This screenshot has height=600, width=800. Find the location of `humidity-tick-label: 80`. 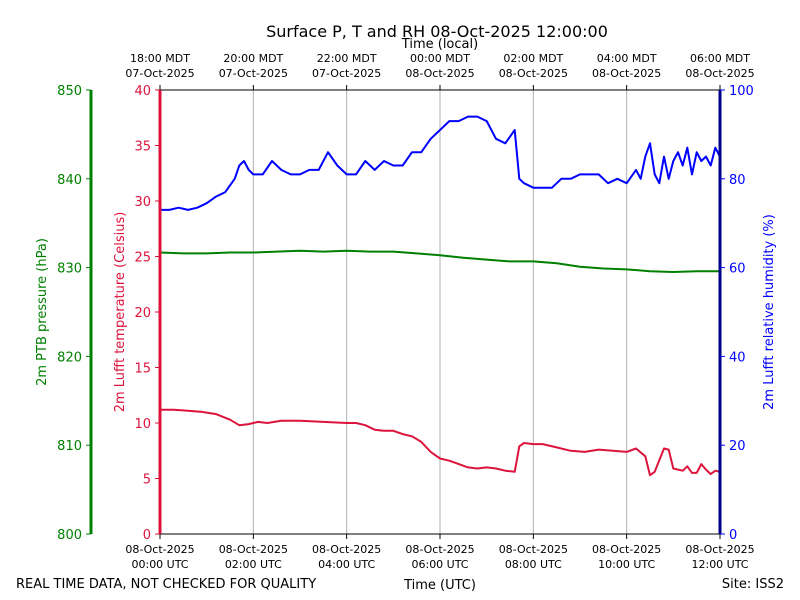

humidity-tick-label: 80 is located at coordinates (737, 180).